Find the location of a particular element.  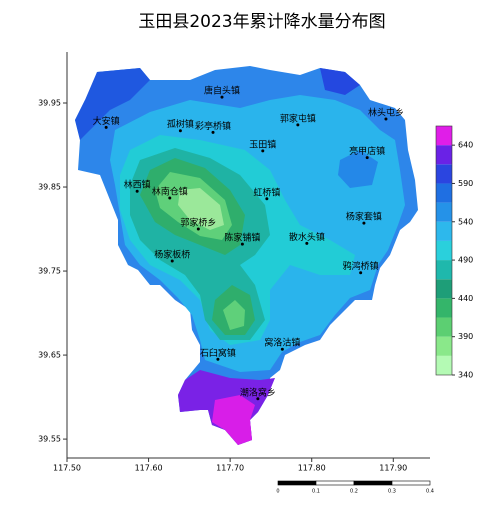

colorbar-tick-label: 390 is located at coordinates (465, 336).